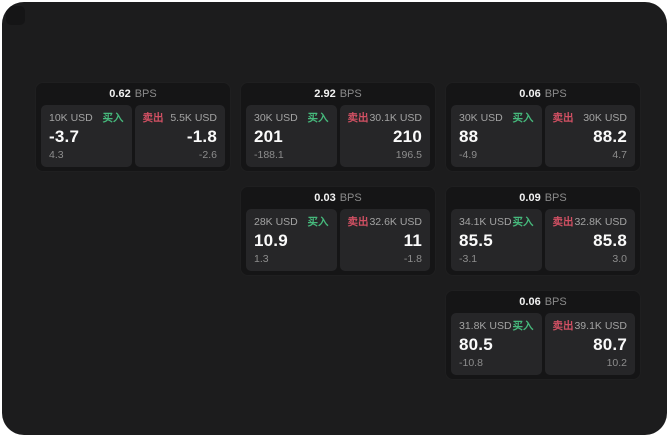 Image resolution: width=669 pixels, height=437 pixels. Describe the element at coordinates (207, 155) in the screenshot. I see `sell-change: -2.6` at that location.